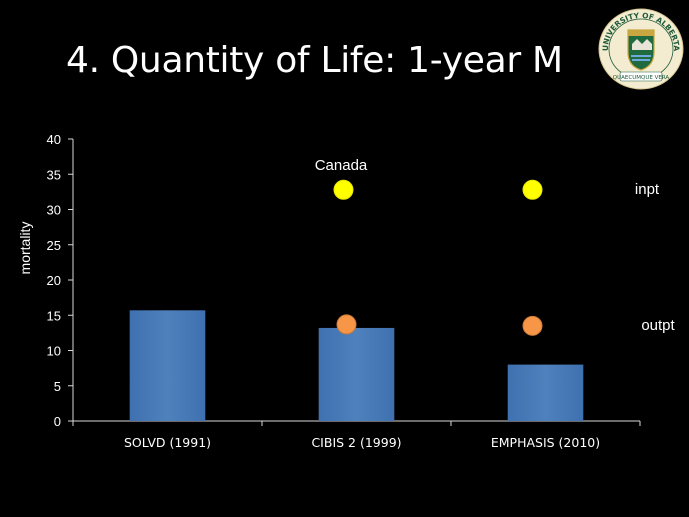 This screenshot has height=517, width=689. Describe the element at coordinates (54, 245) in the screenshot. I see `y-tick-label: 25` at that location.